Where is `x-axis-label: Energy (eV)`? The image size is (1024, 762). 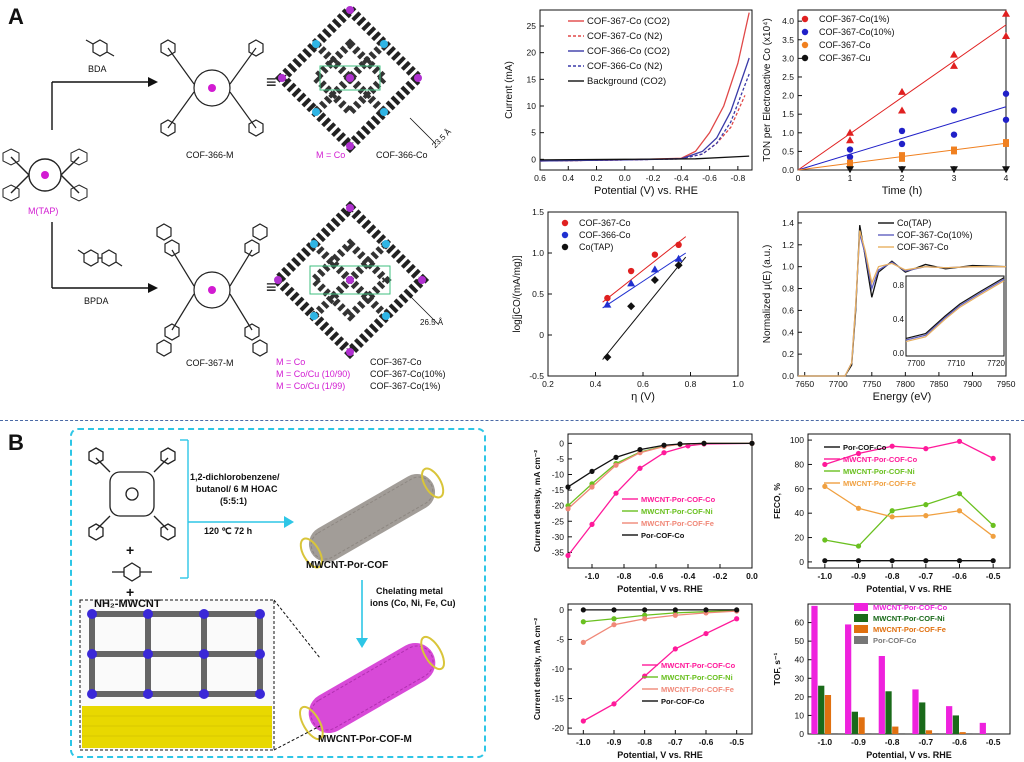
x-axis-label: Energy (eV) is located at coordinates (902, 397).